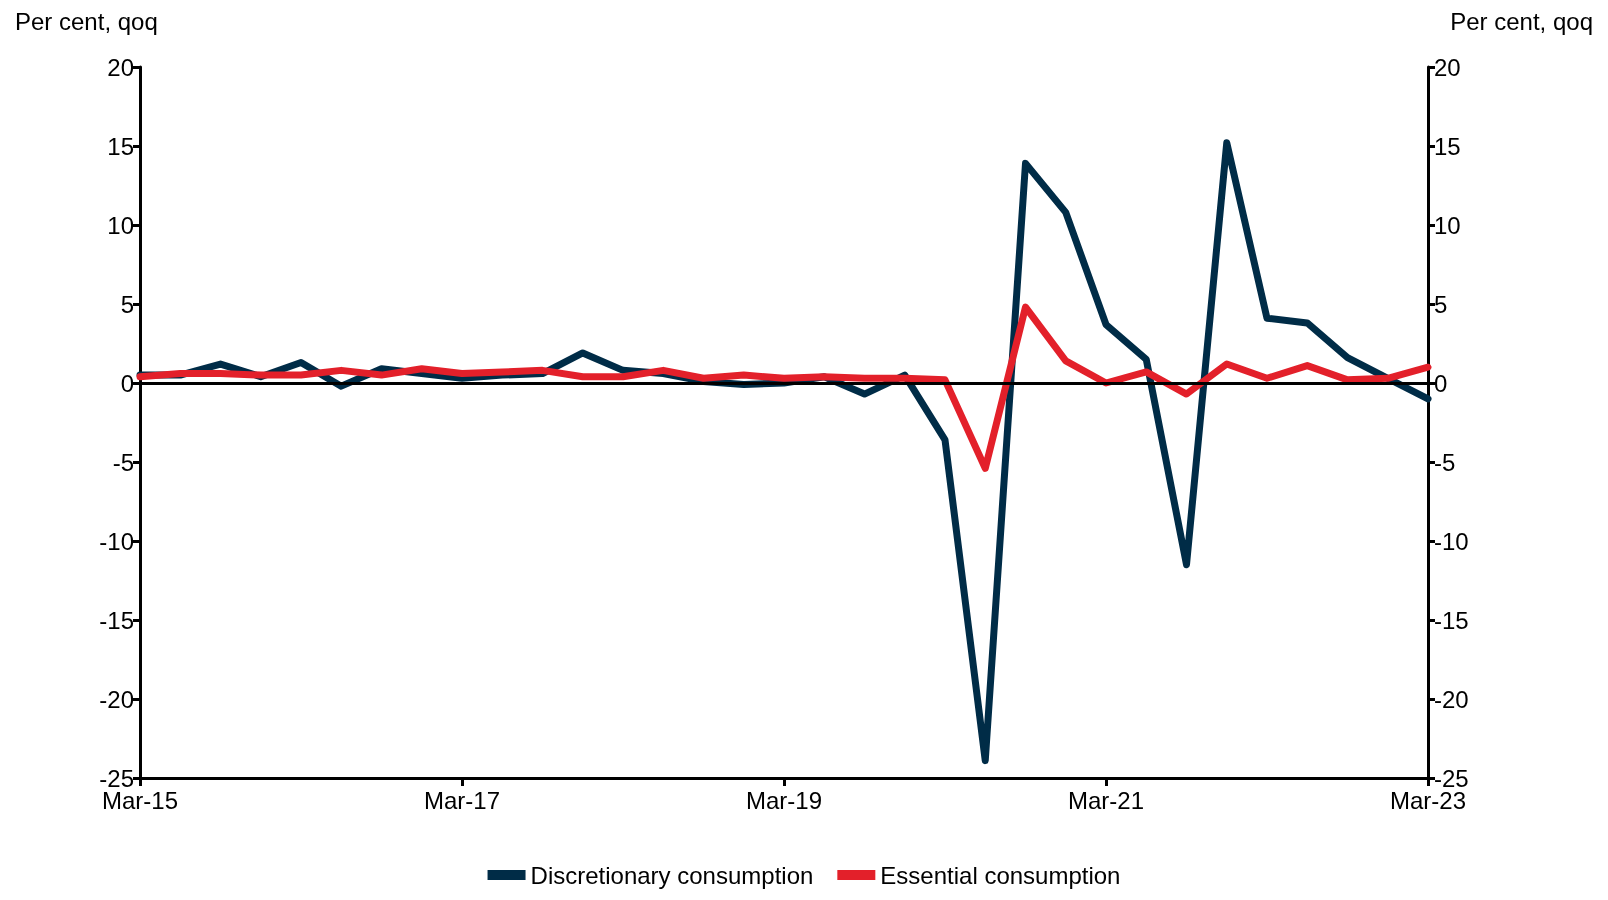 This screenshot has height=900, width=1608. What do you see at coordinates (1447, 225) in the screenshot?
I see `y2-tick-label: 10` at bounding box center [1447, 225].